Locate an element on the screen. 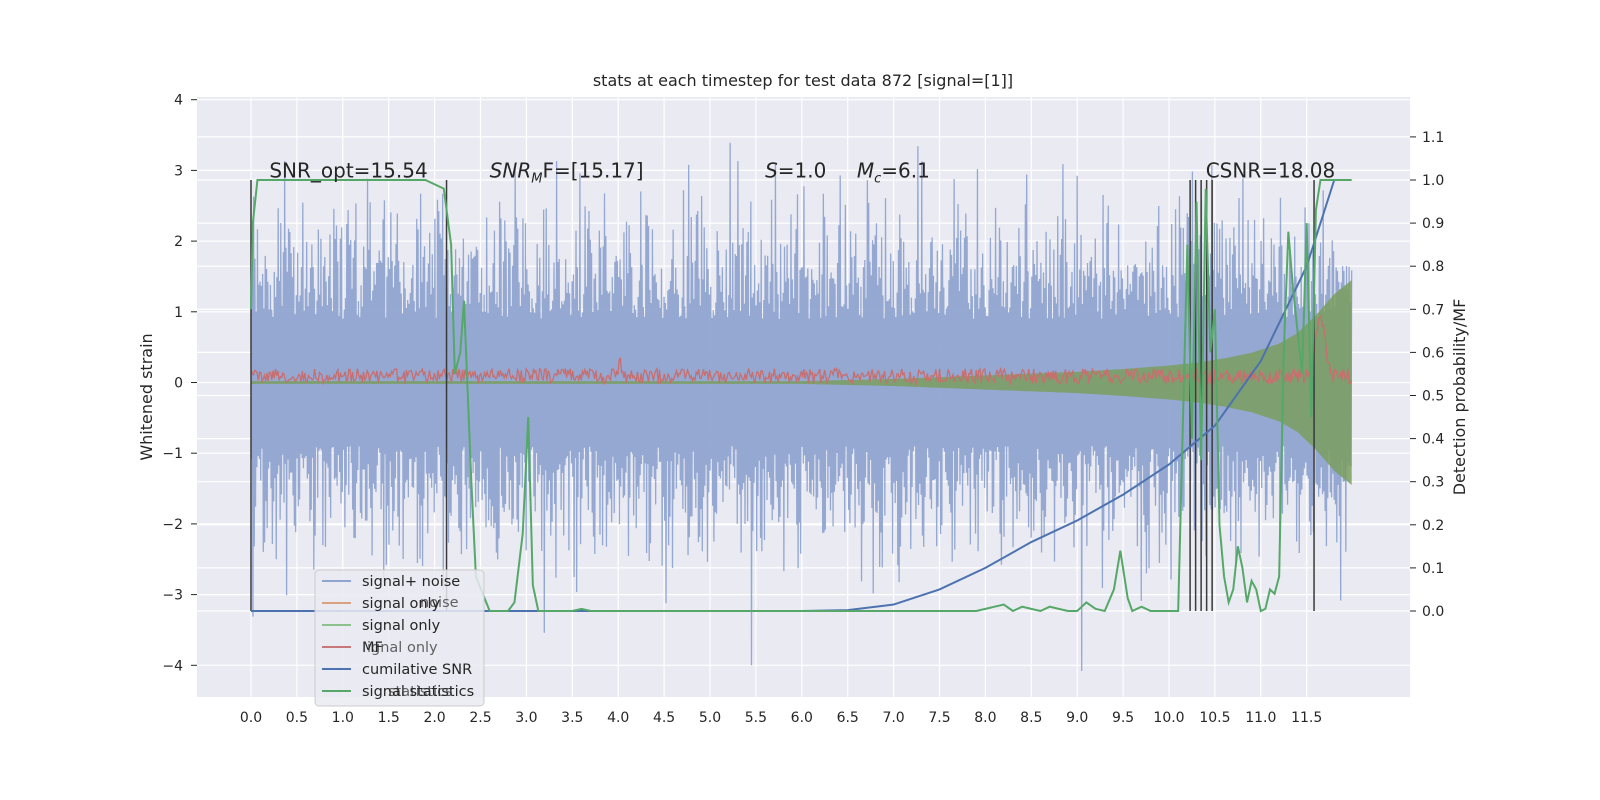 The image size is (1600, 800). y-right-tick-label: 1.0 is located at coordinates (1433, 181).